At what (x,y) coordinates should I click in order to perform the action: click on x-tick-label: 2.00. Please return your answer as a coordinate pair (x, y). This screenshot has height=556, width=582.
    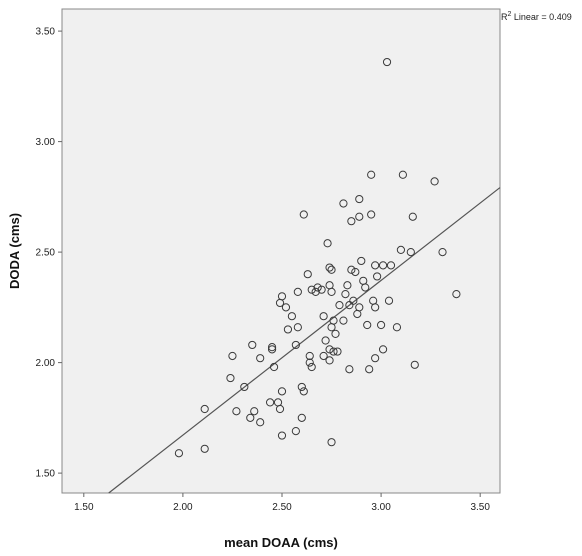
    Looking at the image, I should click on (183, 507).